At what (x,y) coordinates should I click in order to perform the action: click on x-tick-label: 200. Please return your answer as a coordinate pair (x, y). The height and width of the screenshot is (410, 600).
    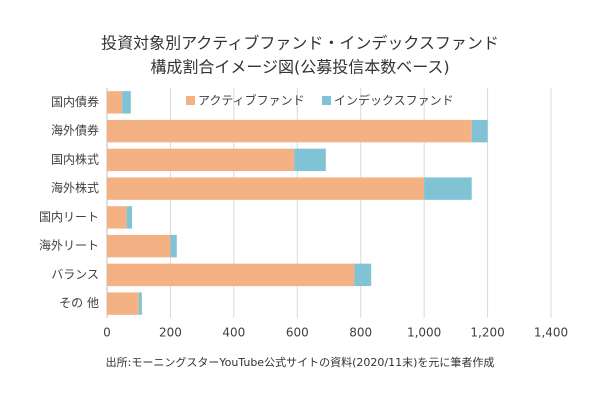
    Looking at the image, I should click on (170, 333).